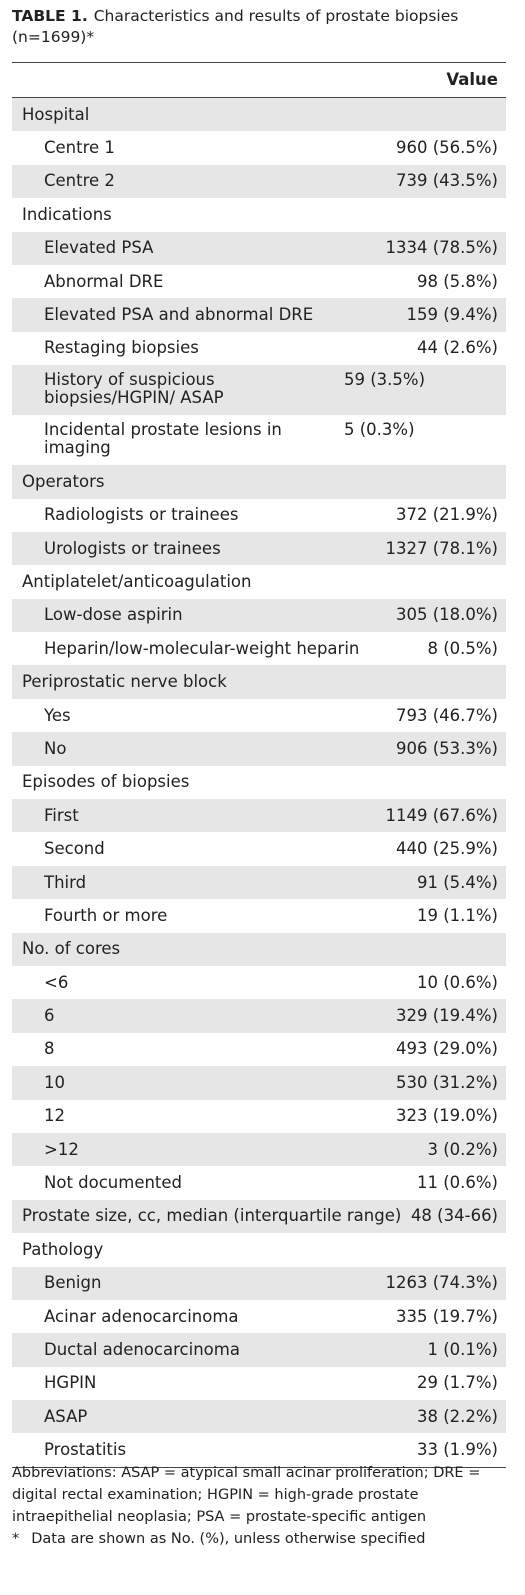  Describe the element at coordinates (259, 1182) in the screenshot. I see `item-row: Not documented 11 (0.6%)` at that location.